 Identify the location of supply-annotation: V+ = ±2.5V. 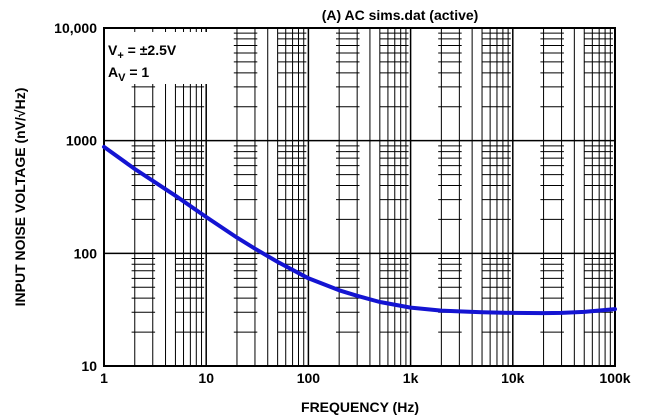
(142, 52).